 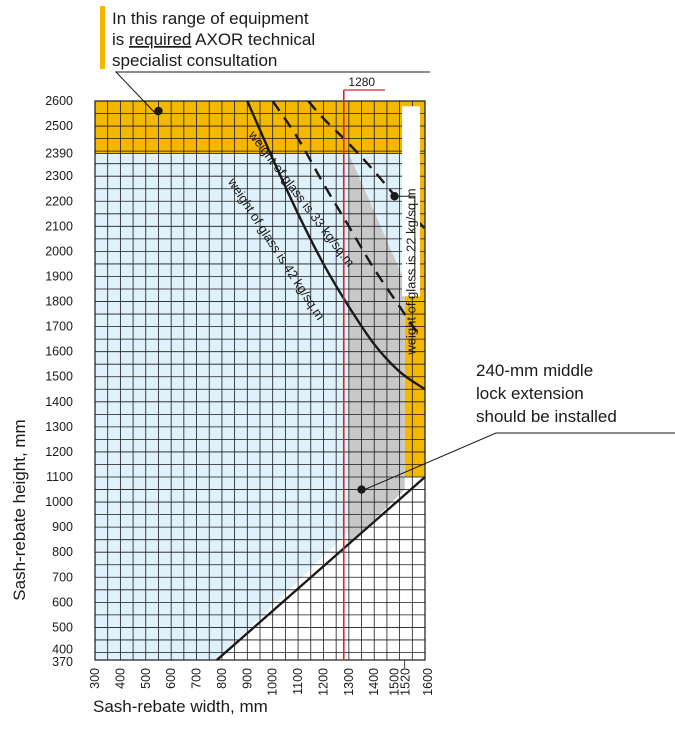 What do you see at coordinates (324, 682) in the screenshot?
I see `x-tick-label-1200: 1200` at bounding box center [324, 682].